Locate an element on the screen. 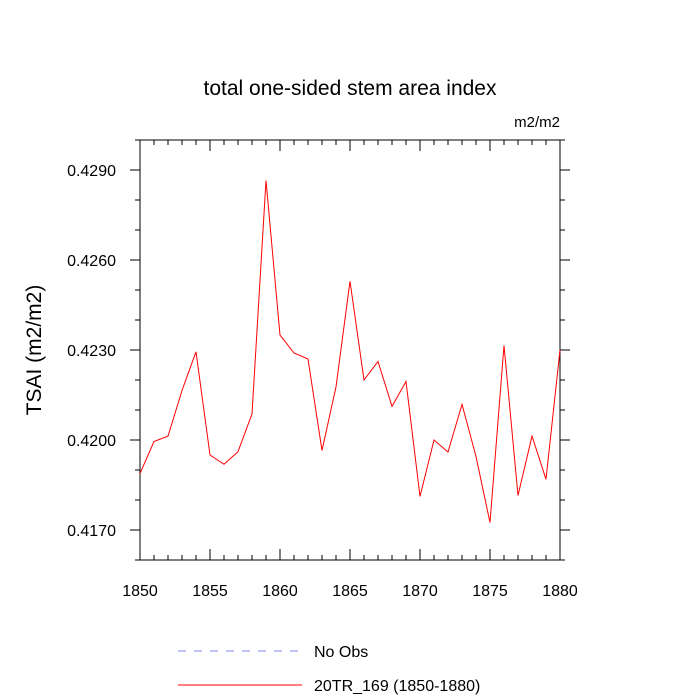  legend-label: 20TR_169 (1850-1880) is located at coordinates (397, 686).